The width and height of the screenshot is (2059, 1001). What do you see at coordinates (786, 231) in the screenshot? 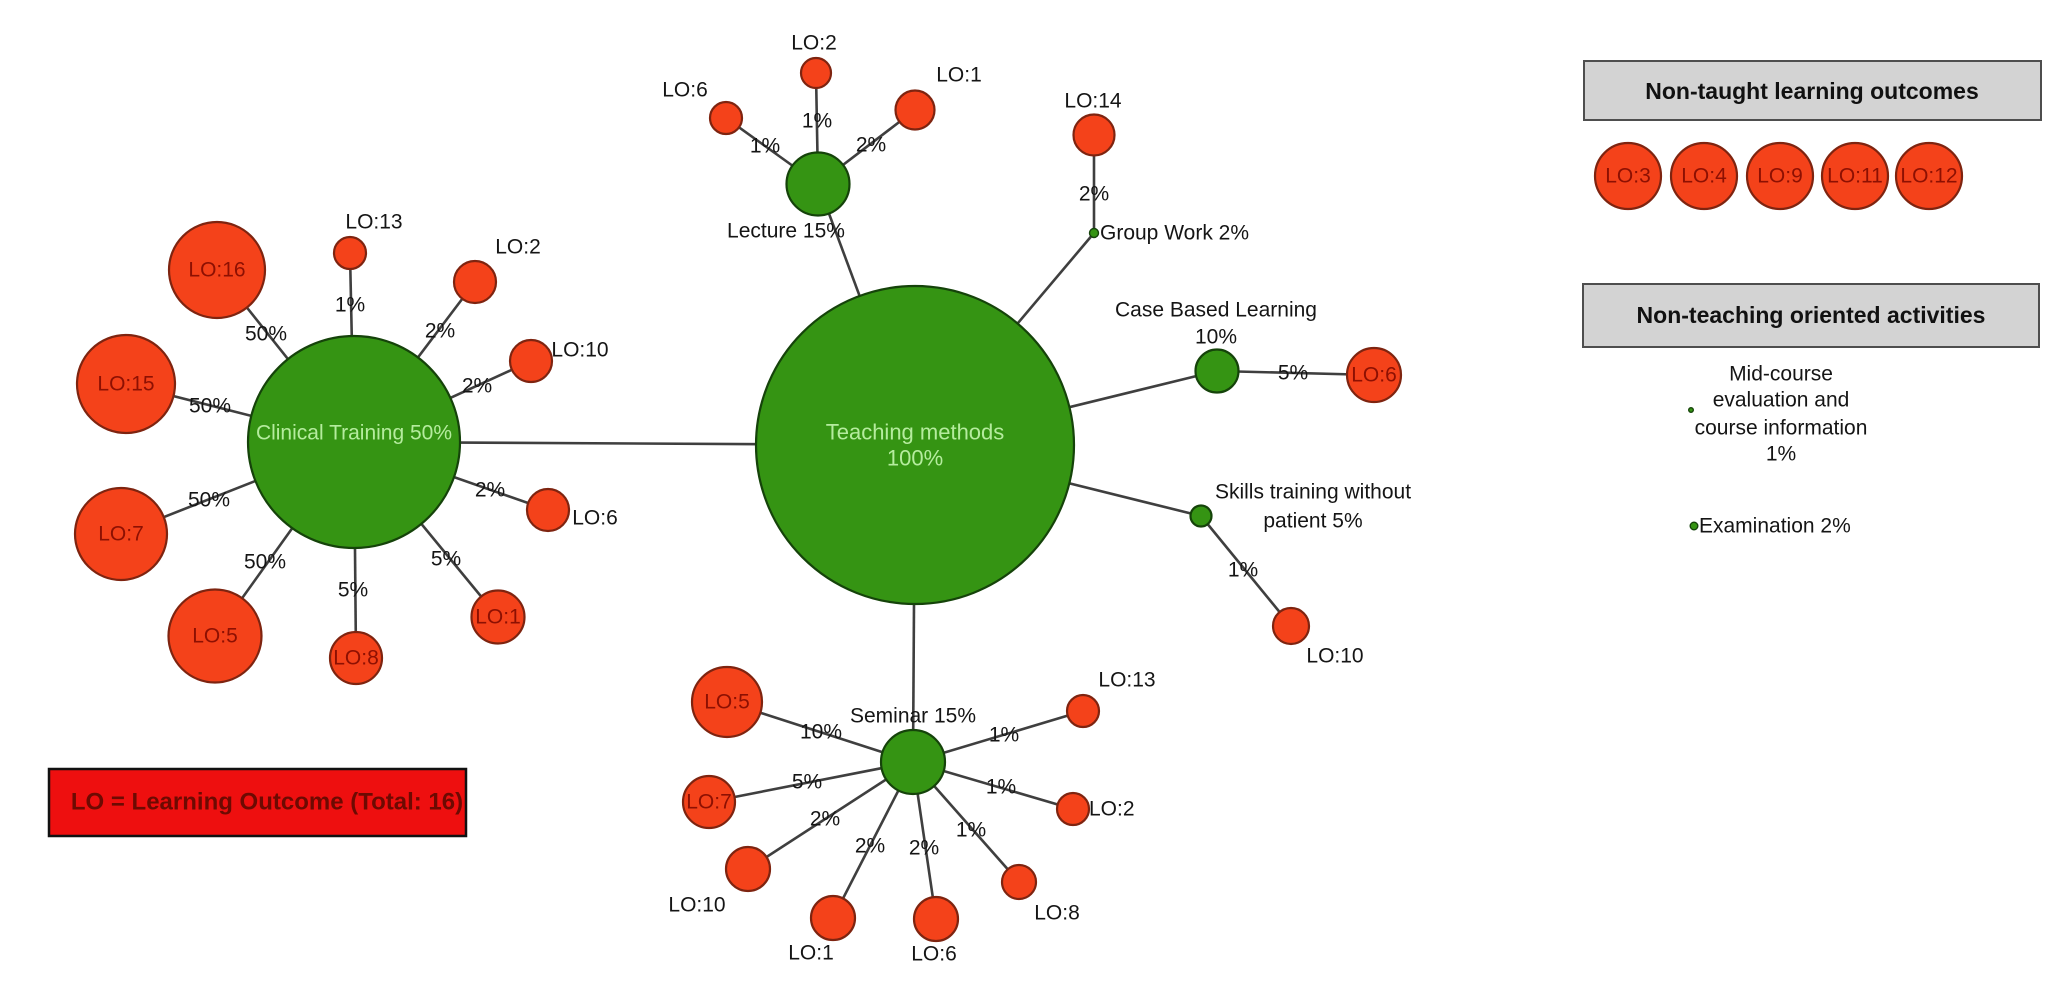
I see `svg-text: Lecture 15%` at bounding box center [786, 231].